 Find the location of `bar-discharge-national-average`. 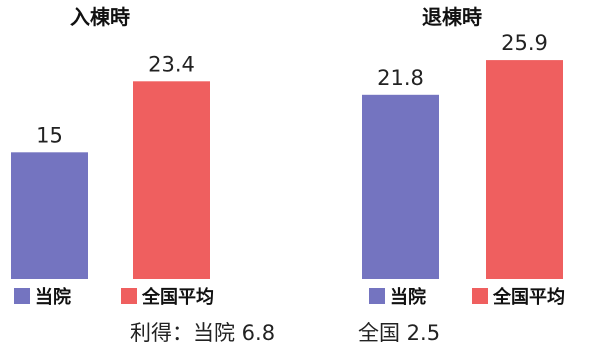

bar-discharge-national-average is located at coordinates (524, 169).